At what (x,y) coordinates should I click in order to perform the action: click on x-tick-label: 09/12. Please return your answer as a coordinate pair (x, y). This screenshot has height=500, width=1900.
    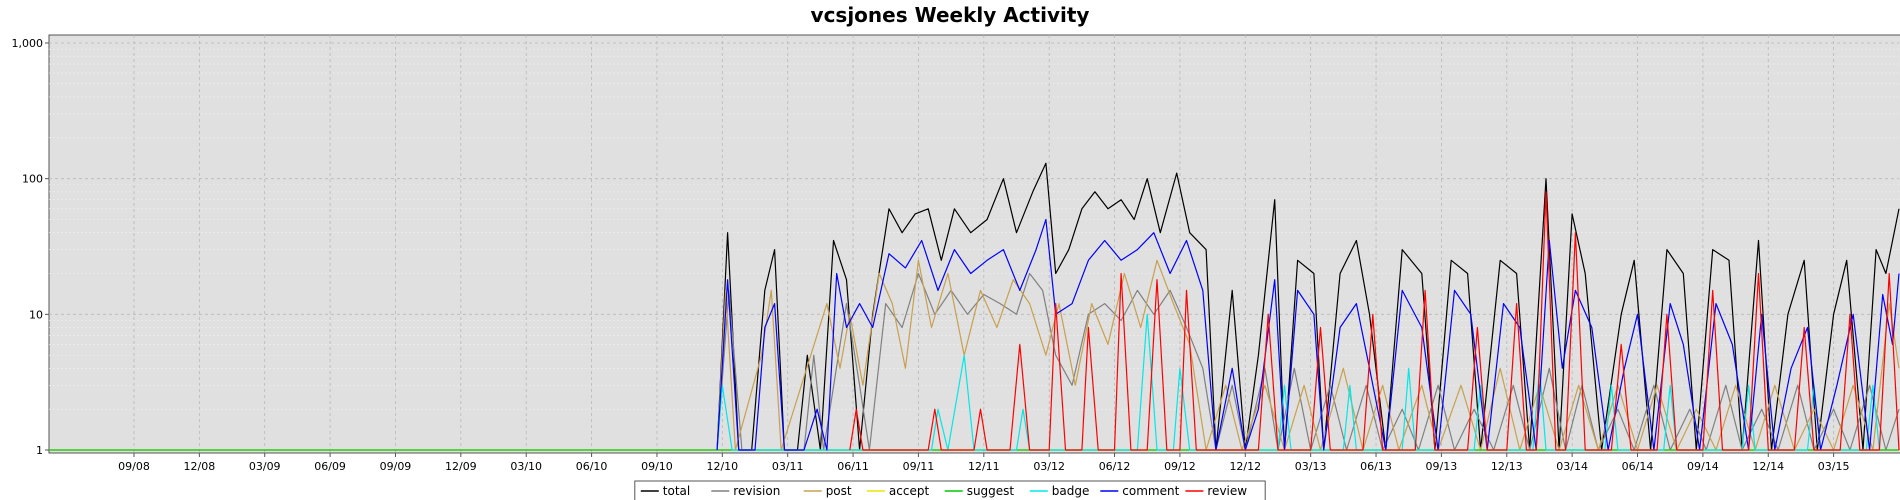
    Looking at the image, I should click on (1180, 466).